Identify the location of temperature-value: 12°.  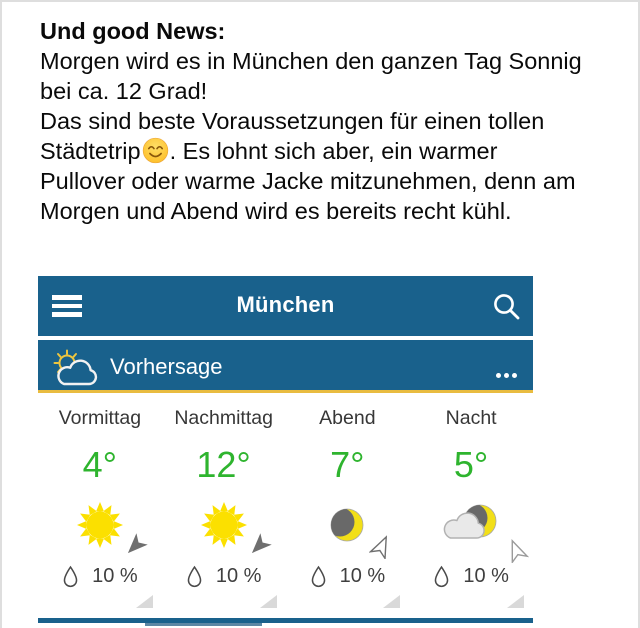
(223, 464).